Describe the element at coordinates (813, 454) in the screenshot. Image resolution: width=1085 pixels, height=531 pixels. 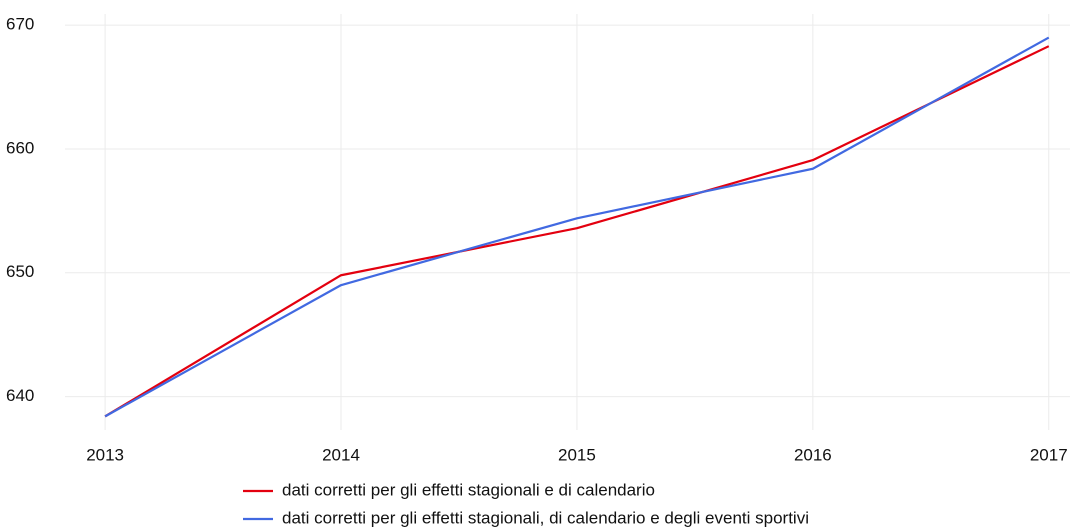
I see `x-tick-label: 2016` at that location.